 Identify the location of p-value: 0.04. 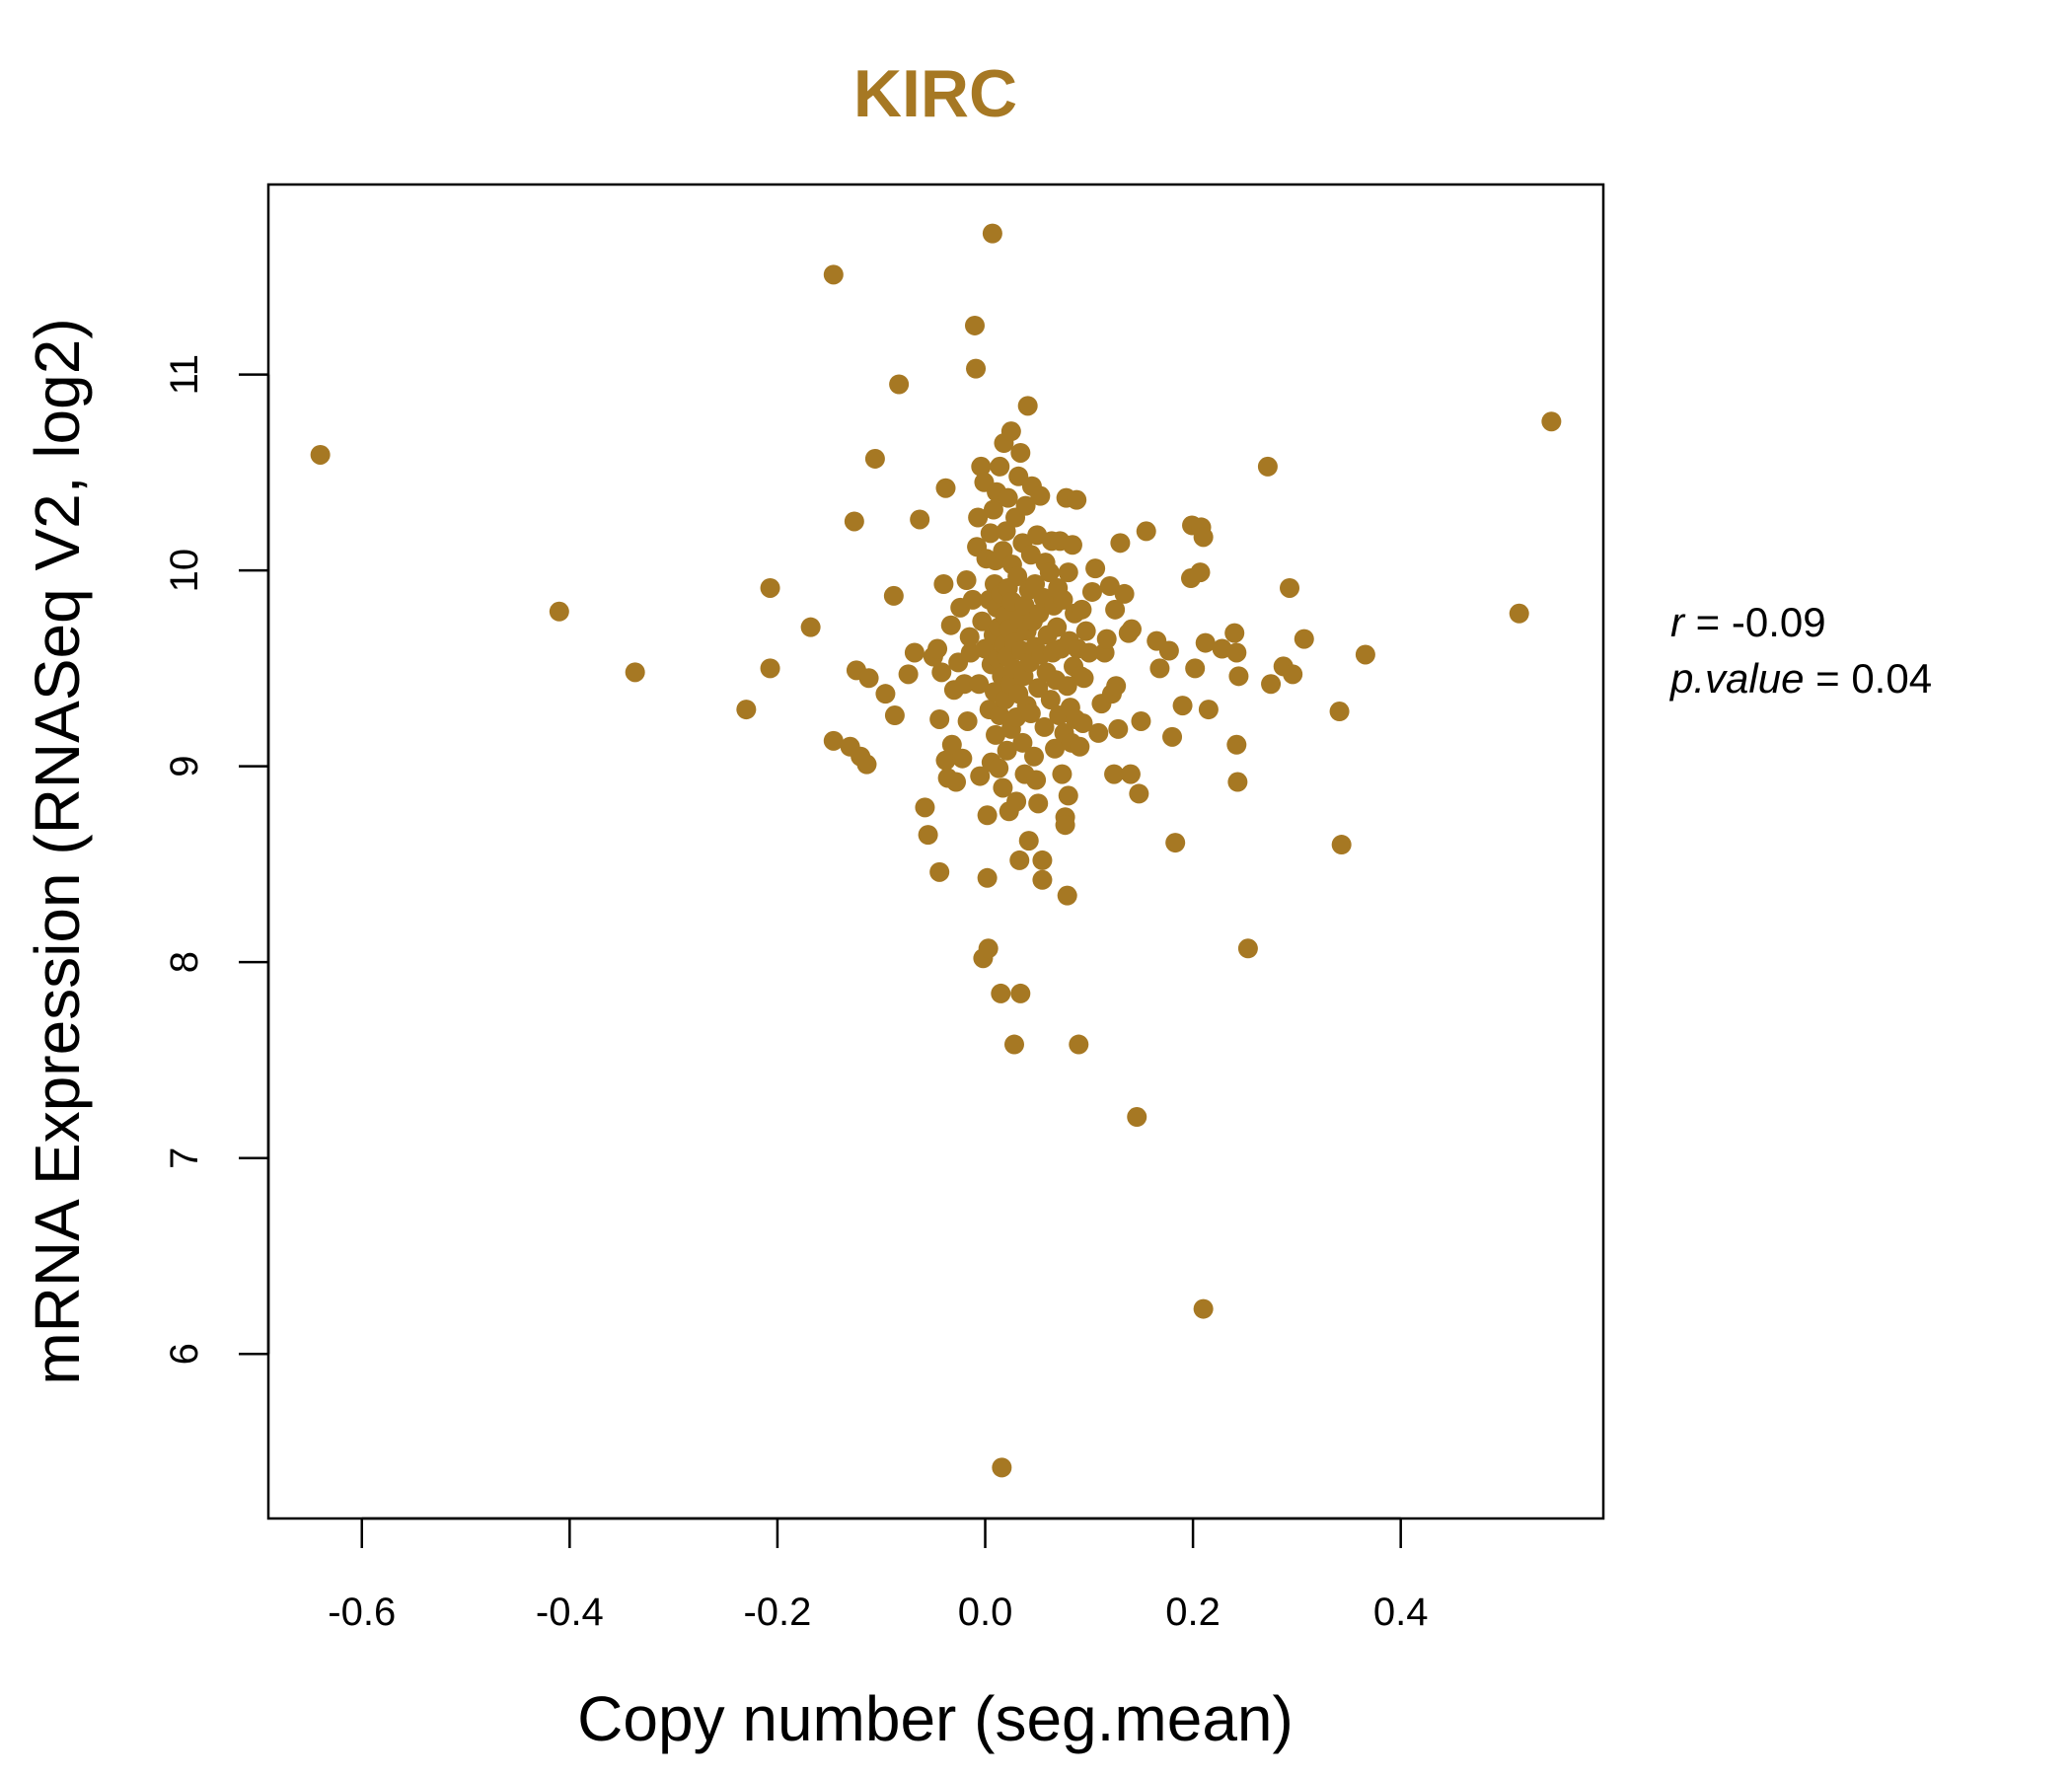
(1892, 679).